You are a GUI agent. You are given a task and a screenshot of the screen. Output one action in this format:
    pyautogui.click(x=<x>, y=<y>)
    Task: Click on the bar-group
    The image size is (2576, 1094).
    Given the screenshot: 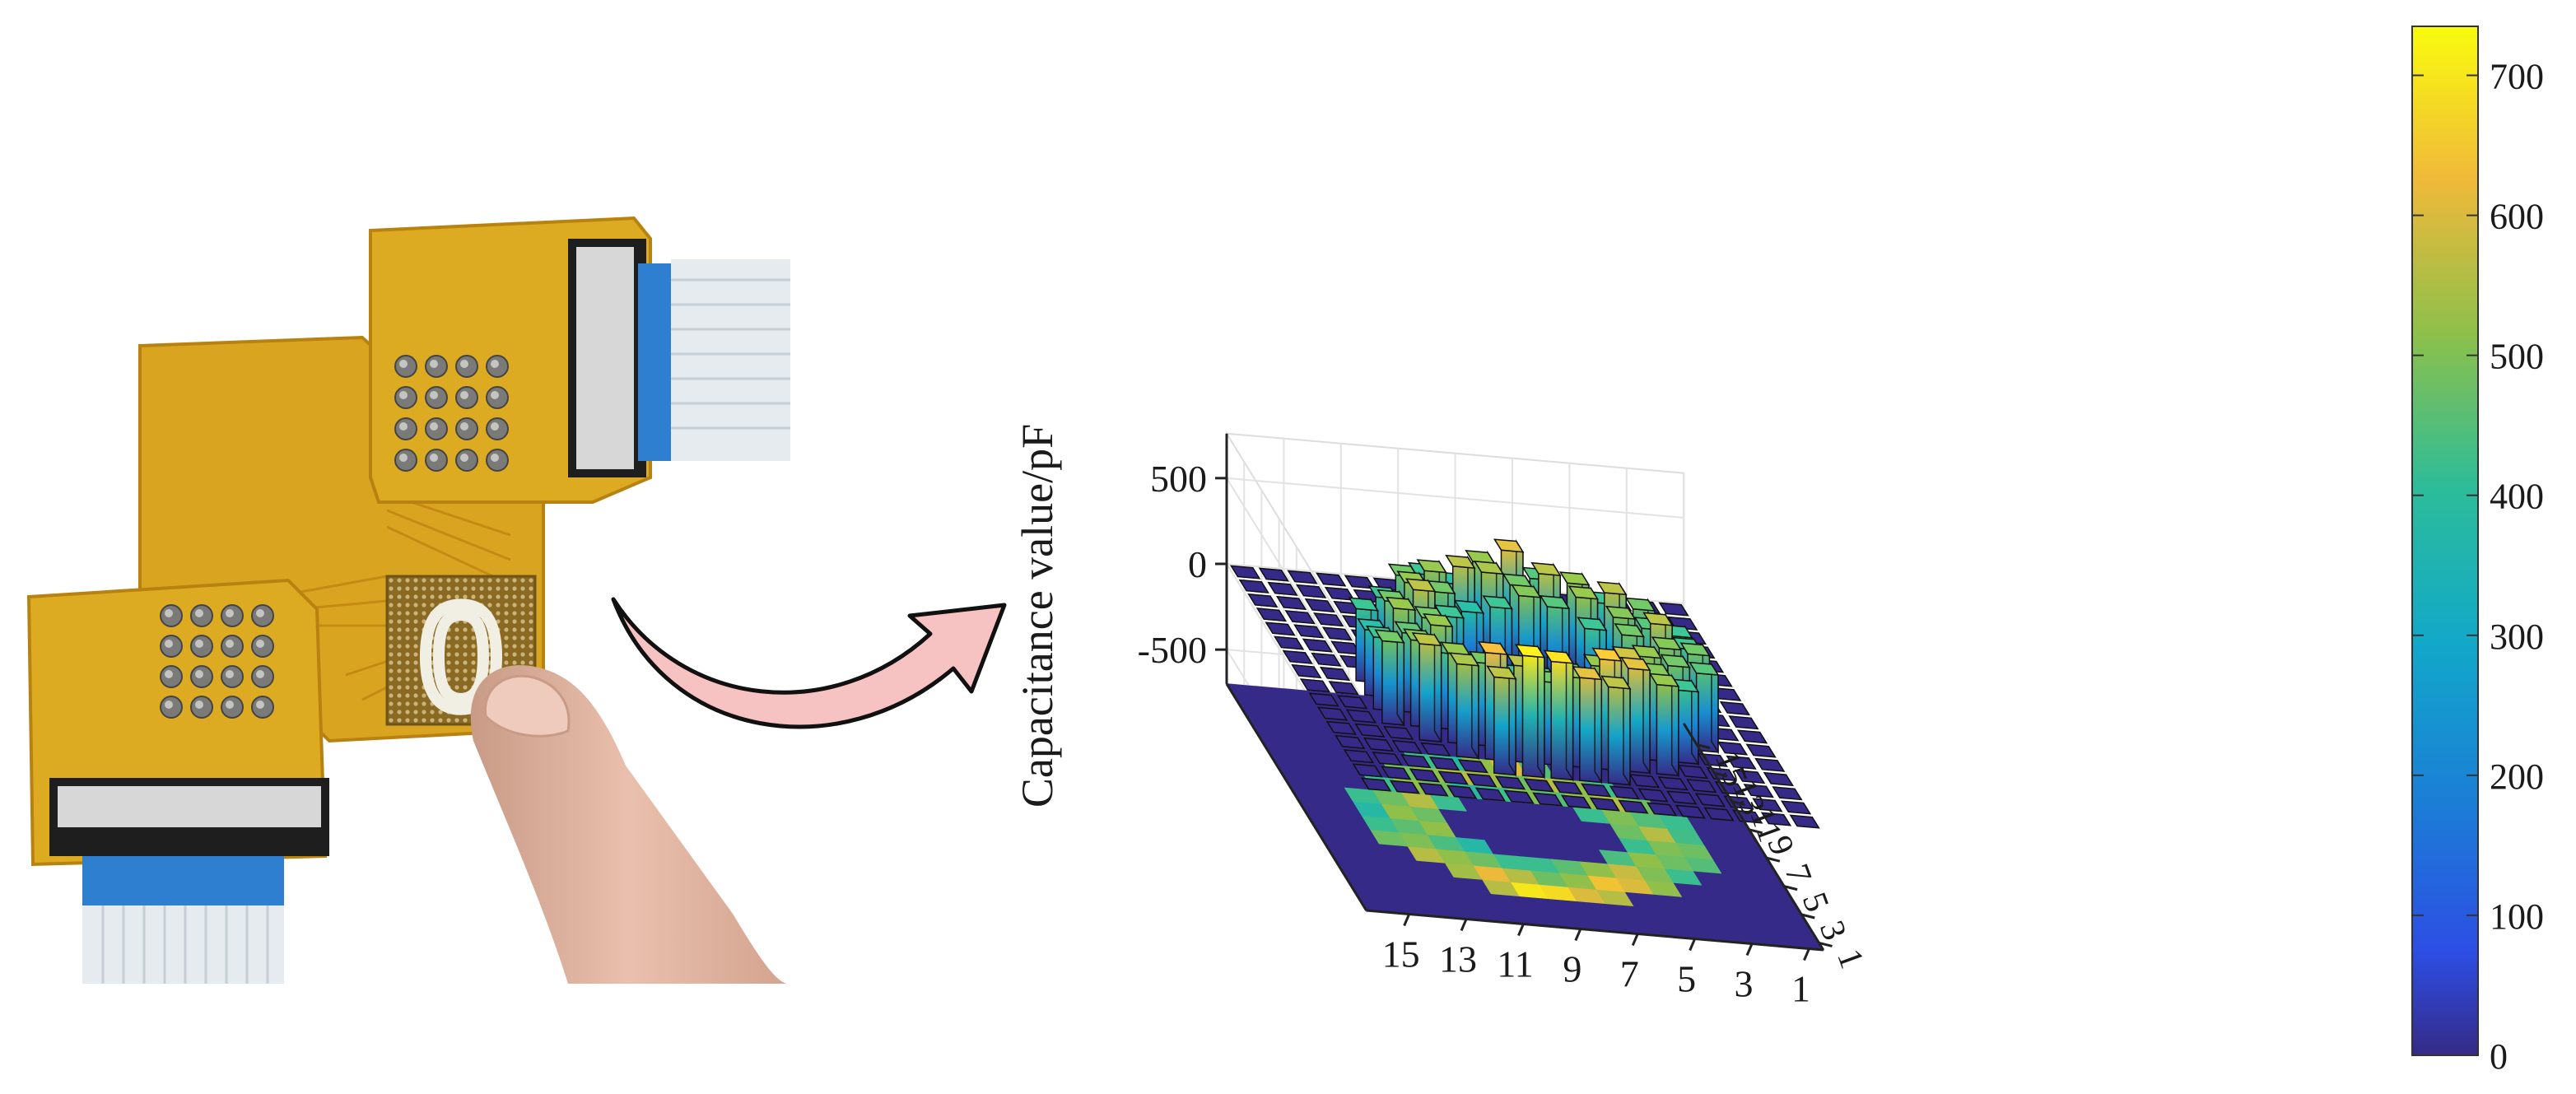 What is the action you would take?
    pyautogui.click(x=1524, y=683)
    